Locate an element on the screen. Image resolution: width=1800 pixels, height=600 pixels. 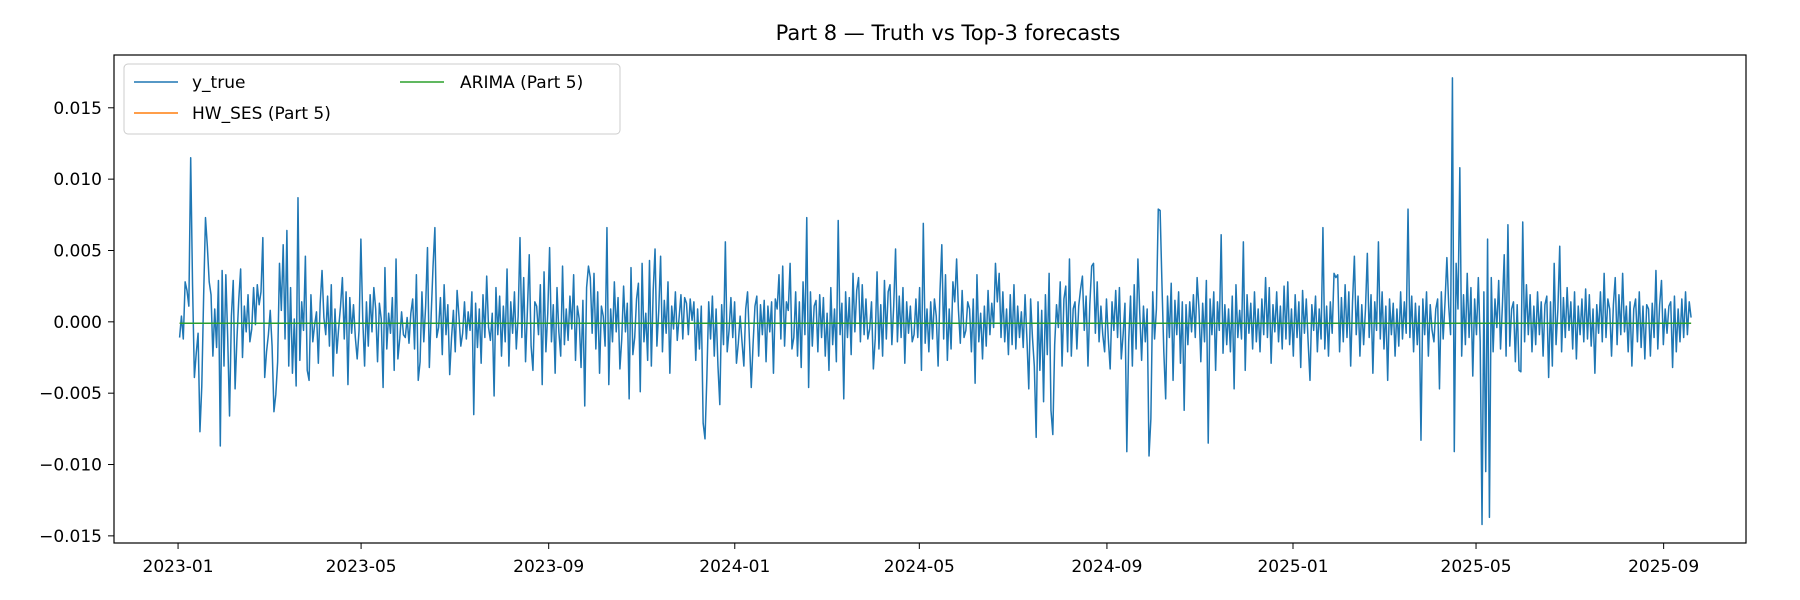
x-tick-label: 2023-05 is located at coordinates (361, 567).